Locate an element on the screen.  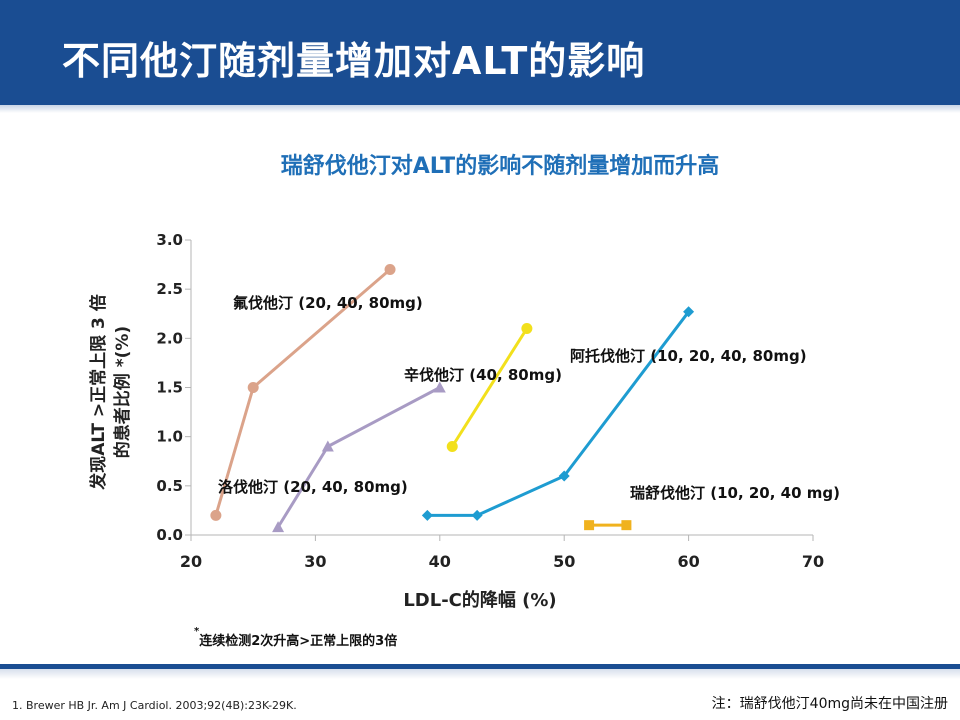
footnote-mark: * is located at coordinates (197, 631).